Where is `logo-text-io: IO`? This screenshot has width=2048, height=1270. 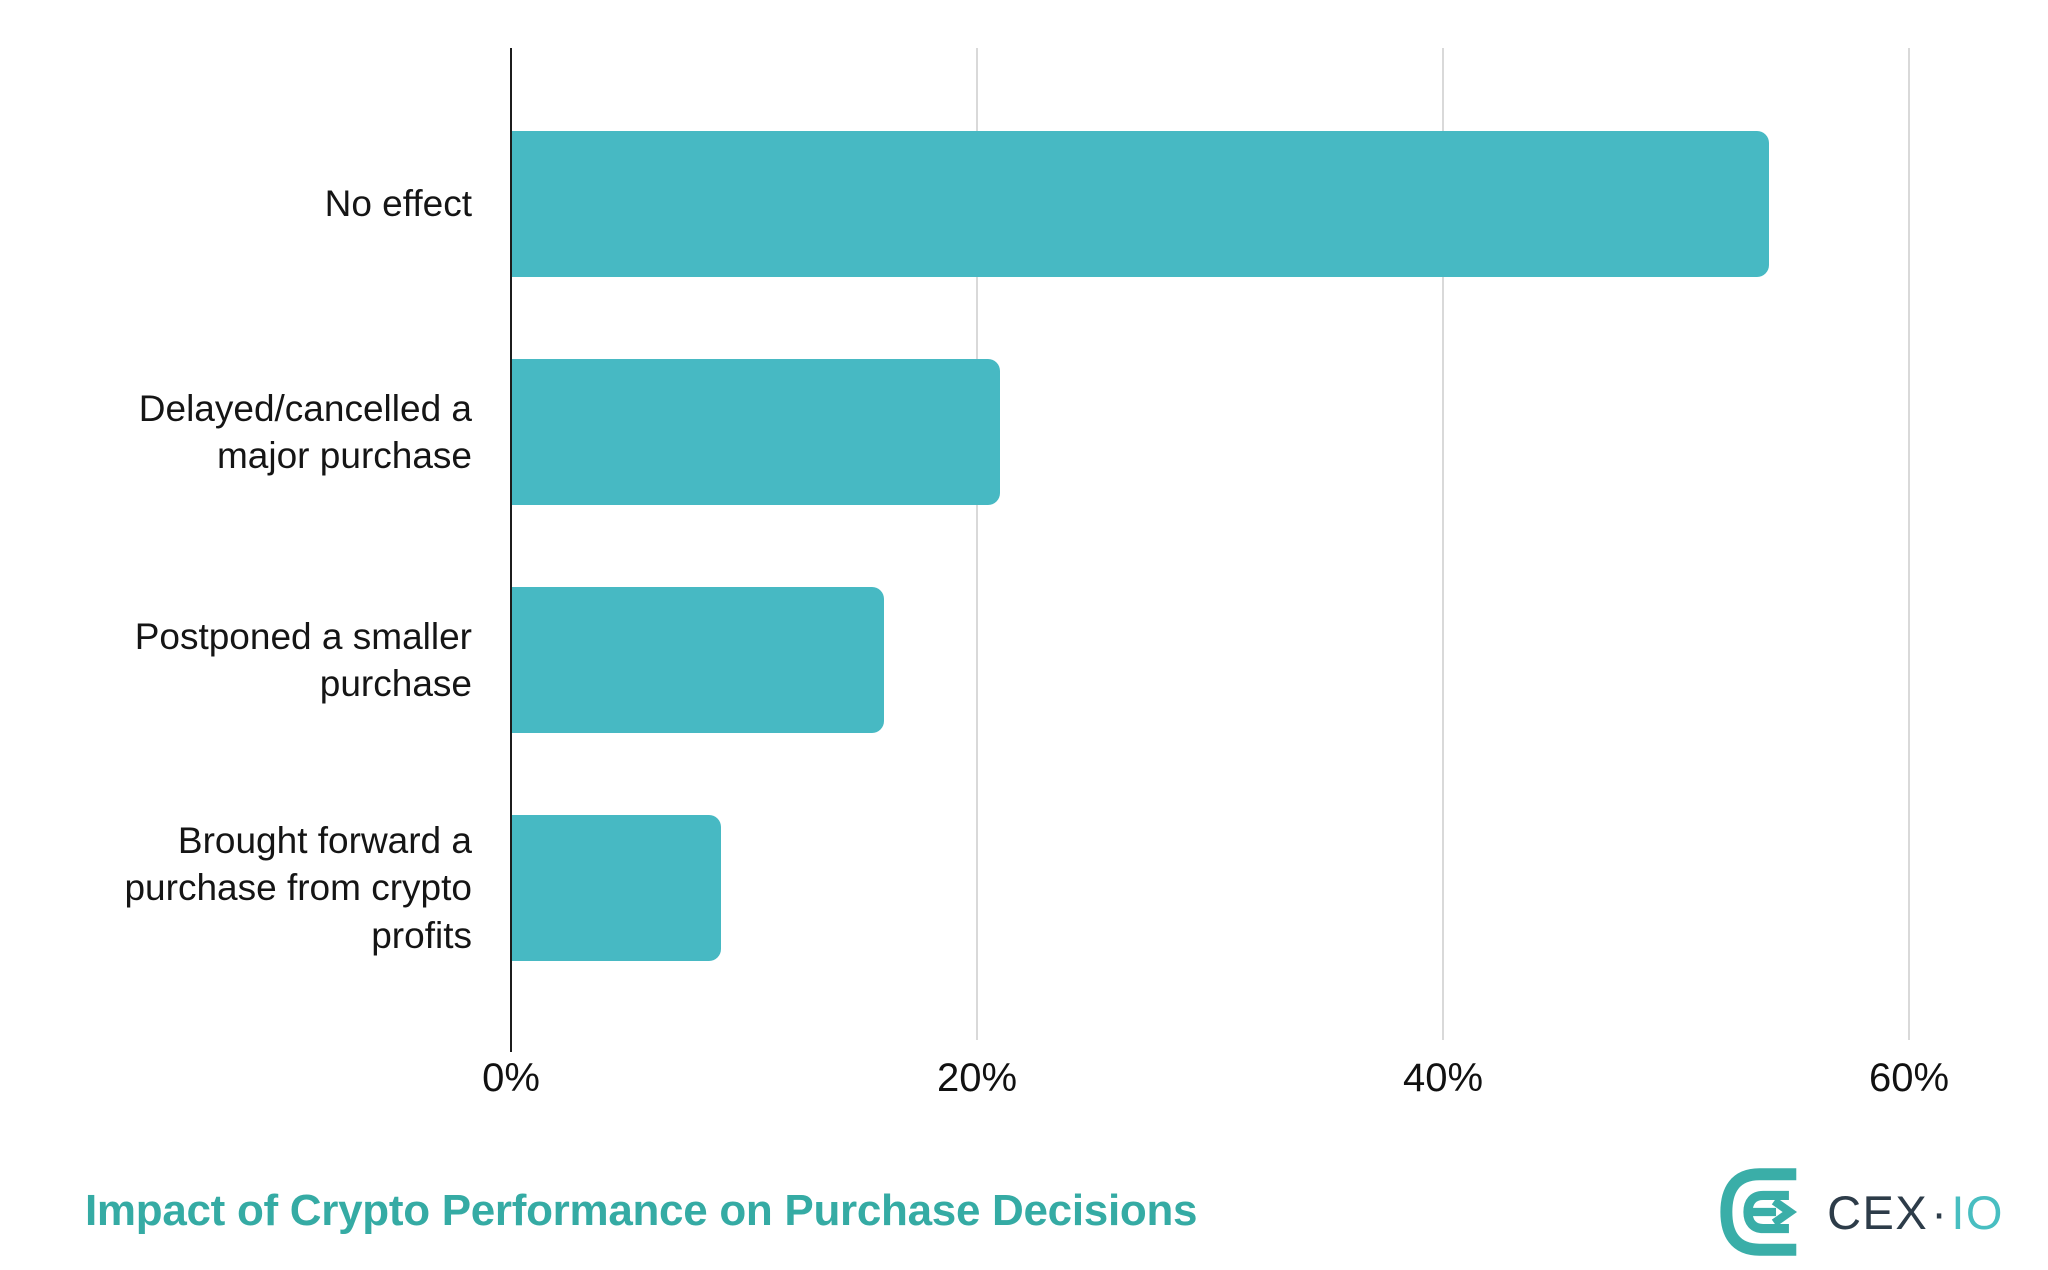 logo-text-io: IO is located at coordinates (1977, 1212).